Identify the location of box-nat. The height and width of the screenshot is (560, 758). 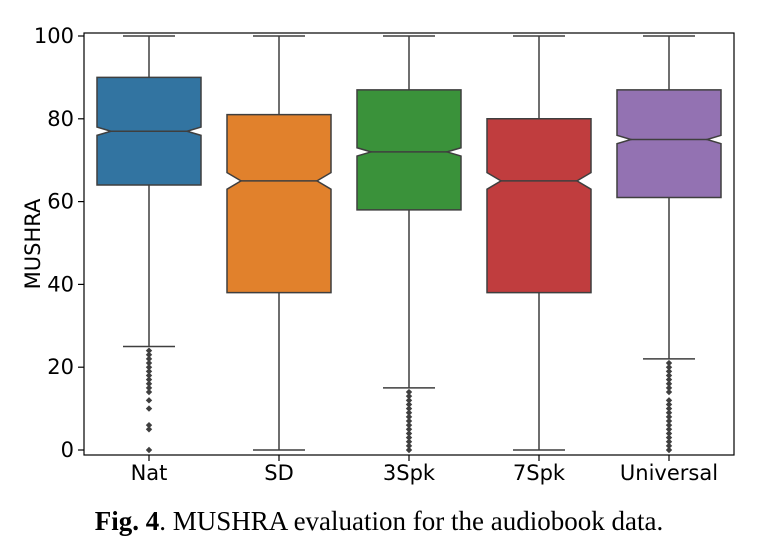
(149, 244).